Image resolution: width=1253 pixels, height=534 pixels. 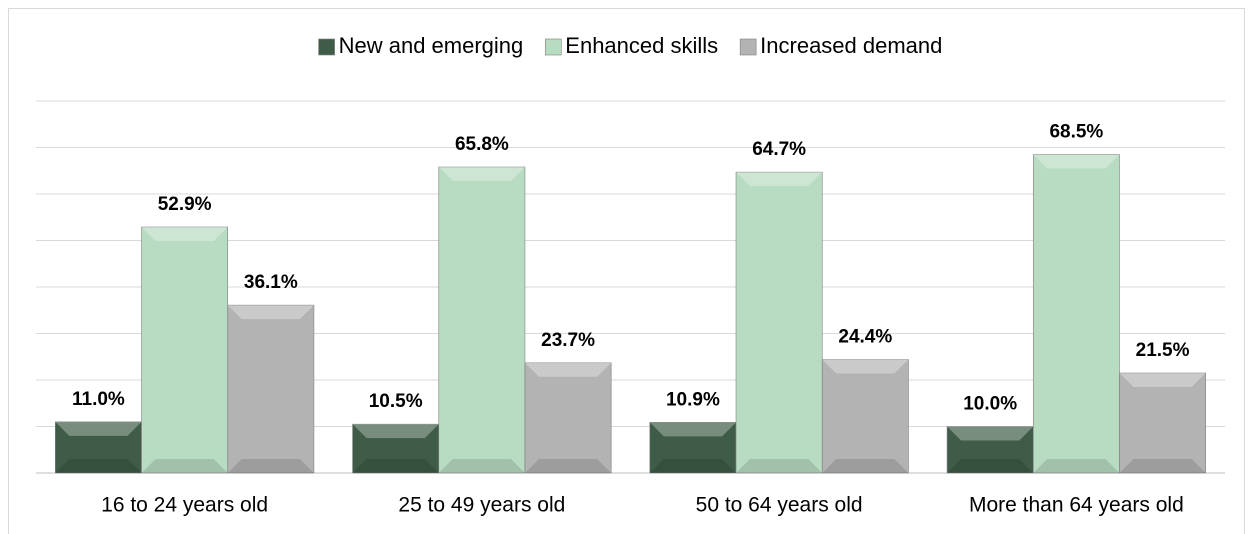 What do you see at coordinates (1076, 131) in the screenshot?
I see `data-label: 68.5%` at bounding box center [1076, 131].